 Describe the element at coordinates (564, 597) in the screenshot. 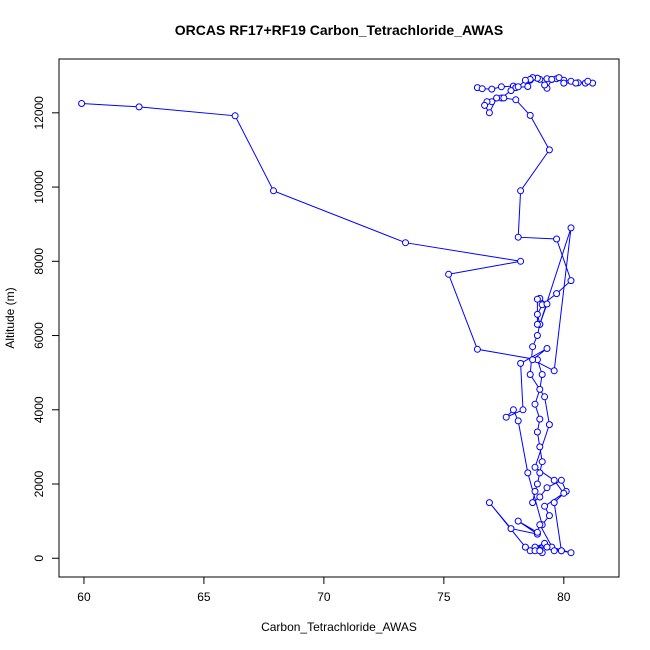

I see `x-tick-label: 80` at that location.